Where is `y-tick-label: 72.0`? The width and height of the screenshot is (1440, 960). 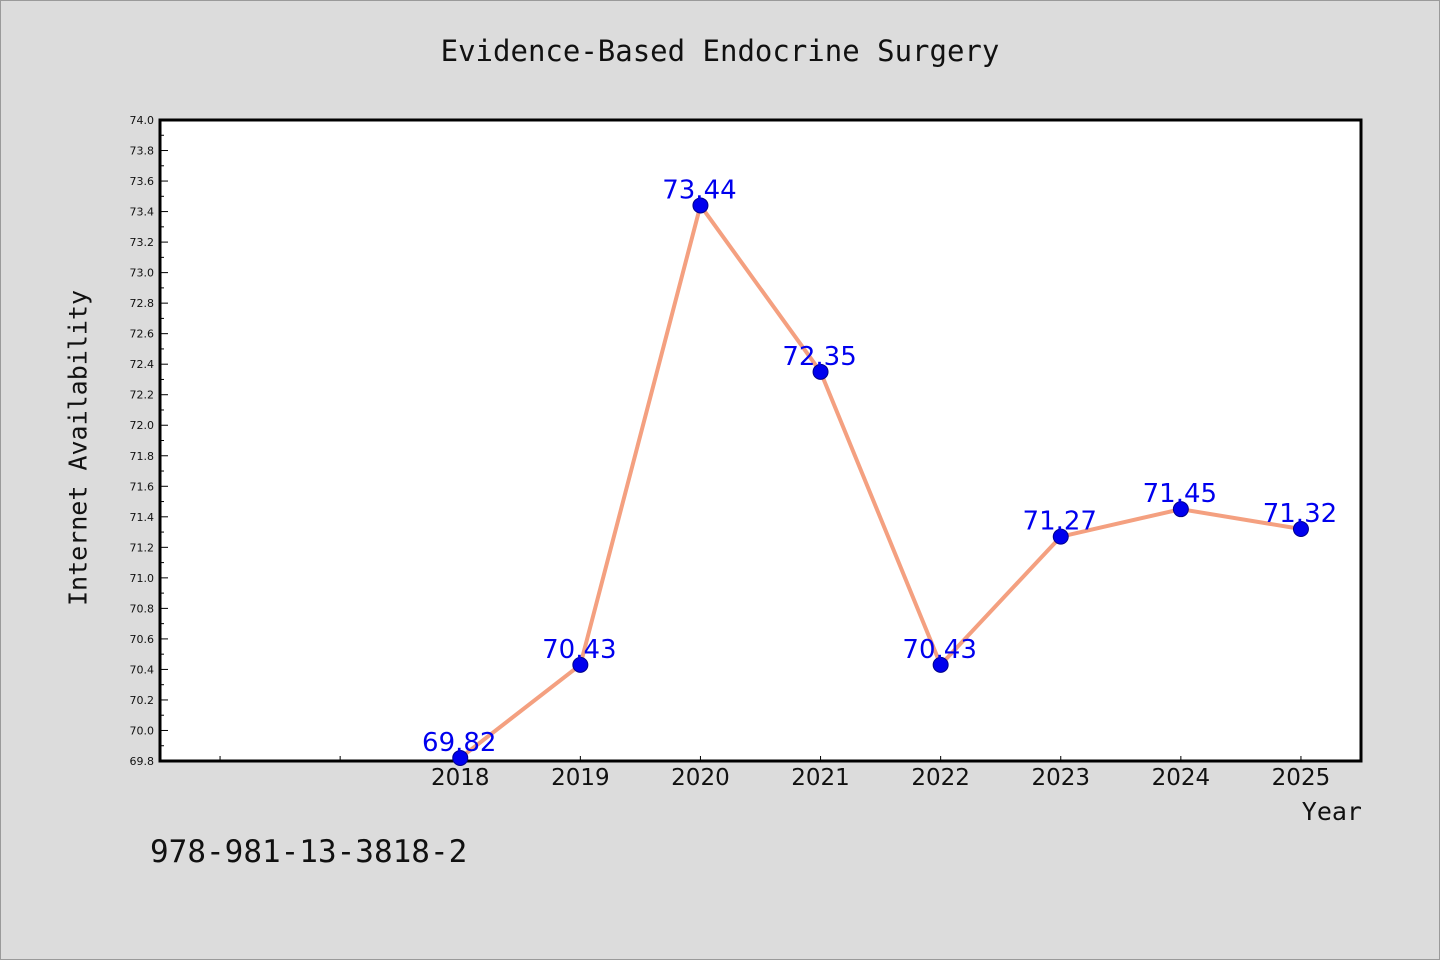 y-tick-label: 72.0 is located at coordinates (142, 425).